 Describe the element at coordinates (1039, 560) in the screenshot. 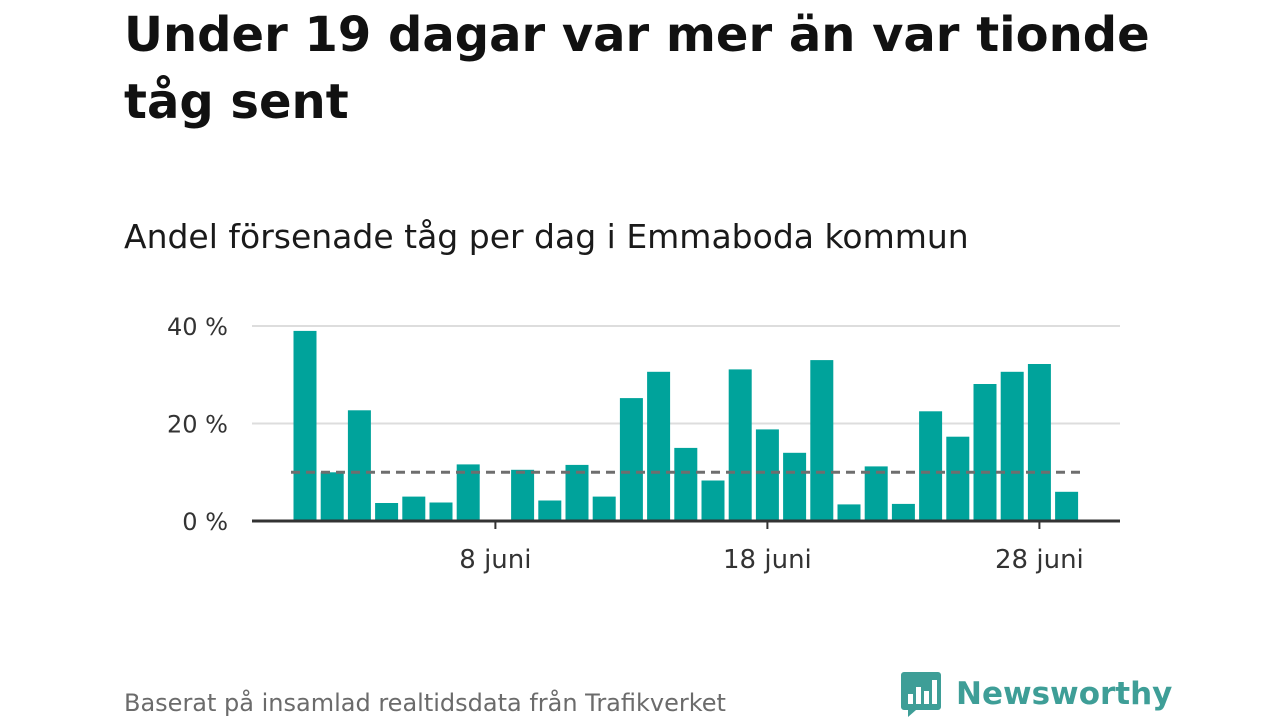

I see `x-tick-label: 28 juni` at that location.